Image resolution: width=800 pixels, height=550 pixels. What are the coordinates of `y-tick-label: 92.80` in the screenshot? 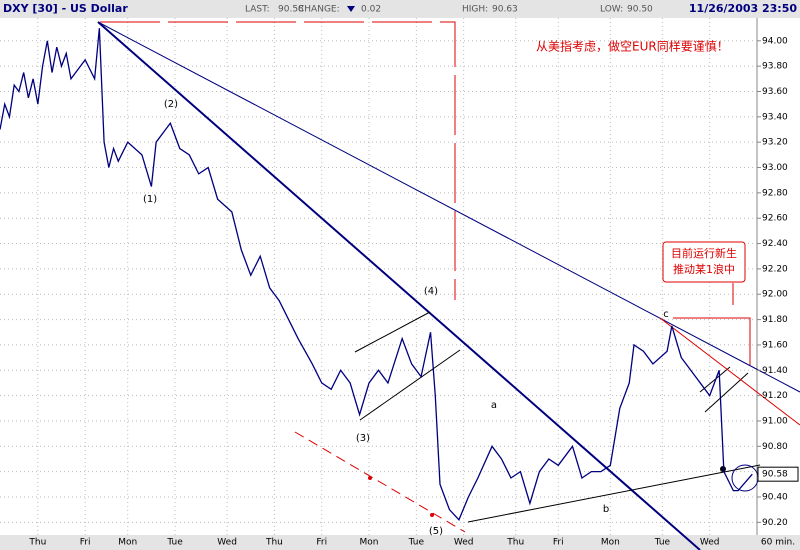 It's located at (775, 193).